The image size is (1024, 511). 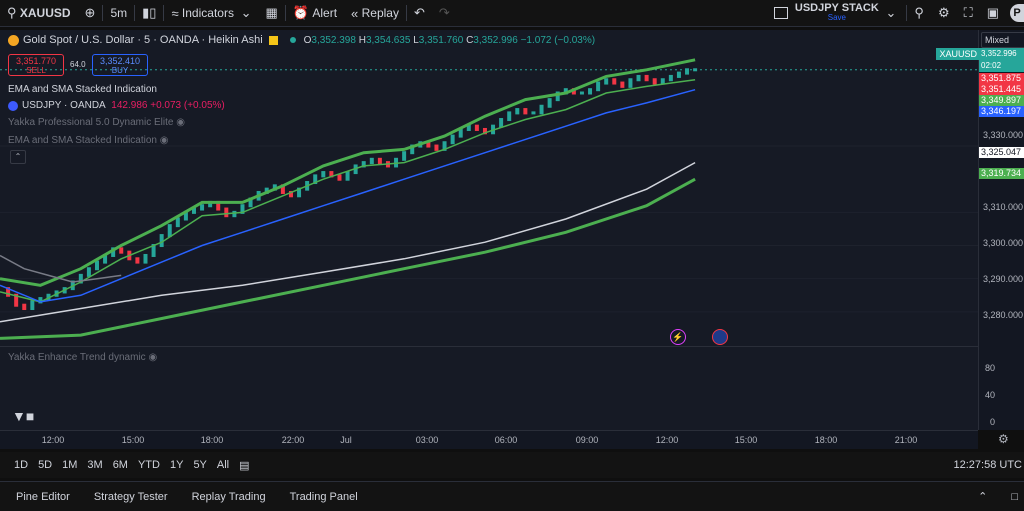 I want to click on maximize-icon: □, so click(x=1014, y=496).